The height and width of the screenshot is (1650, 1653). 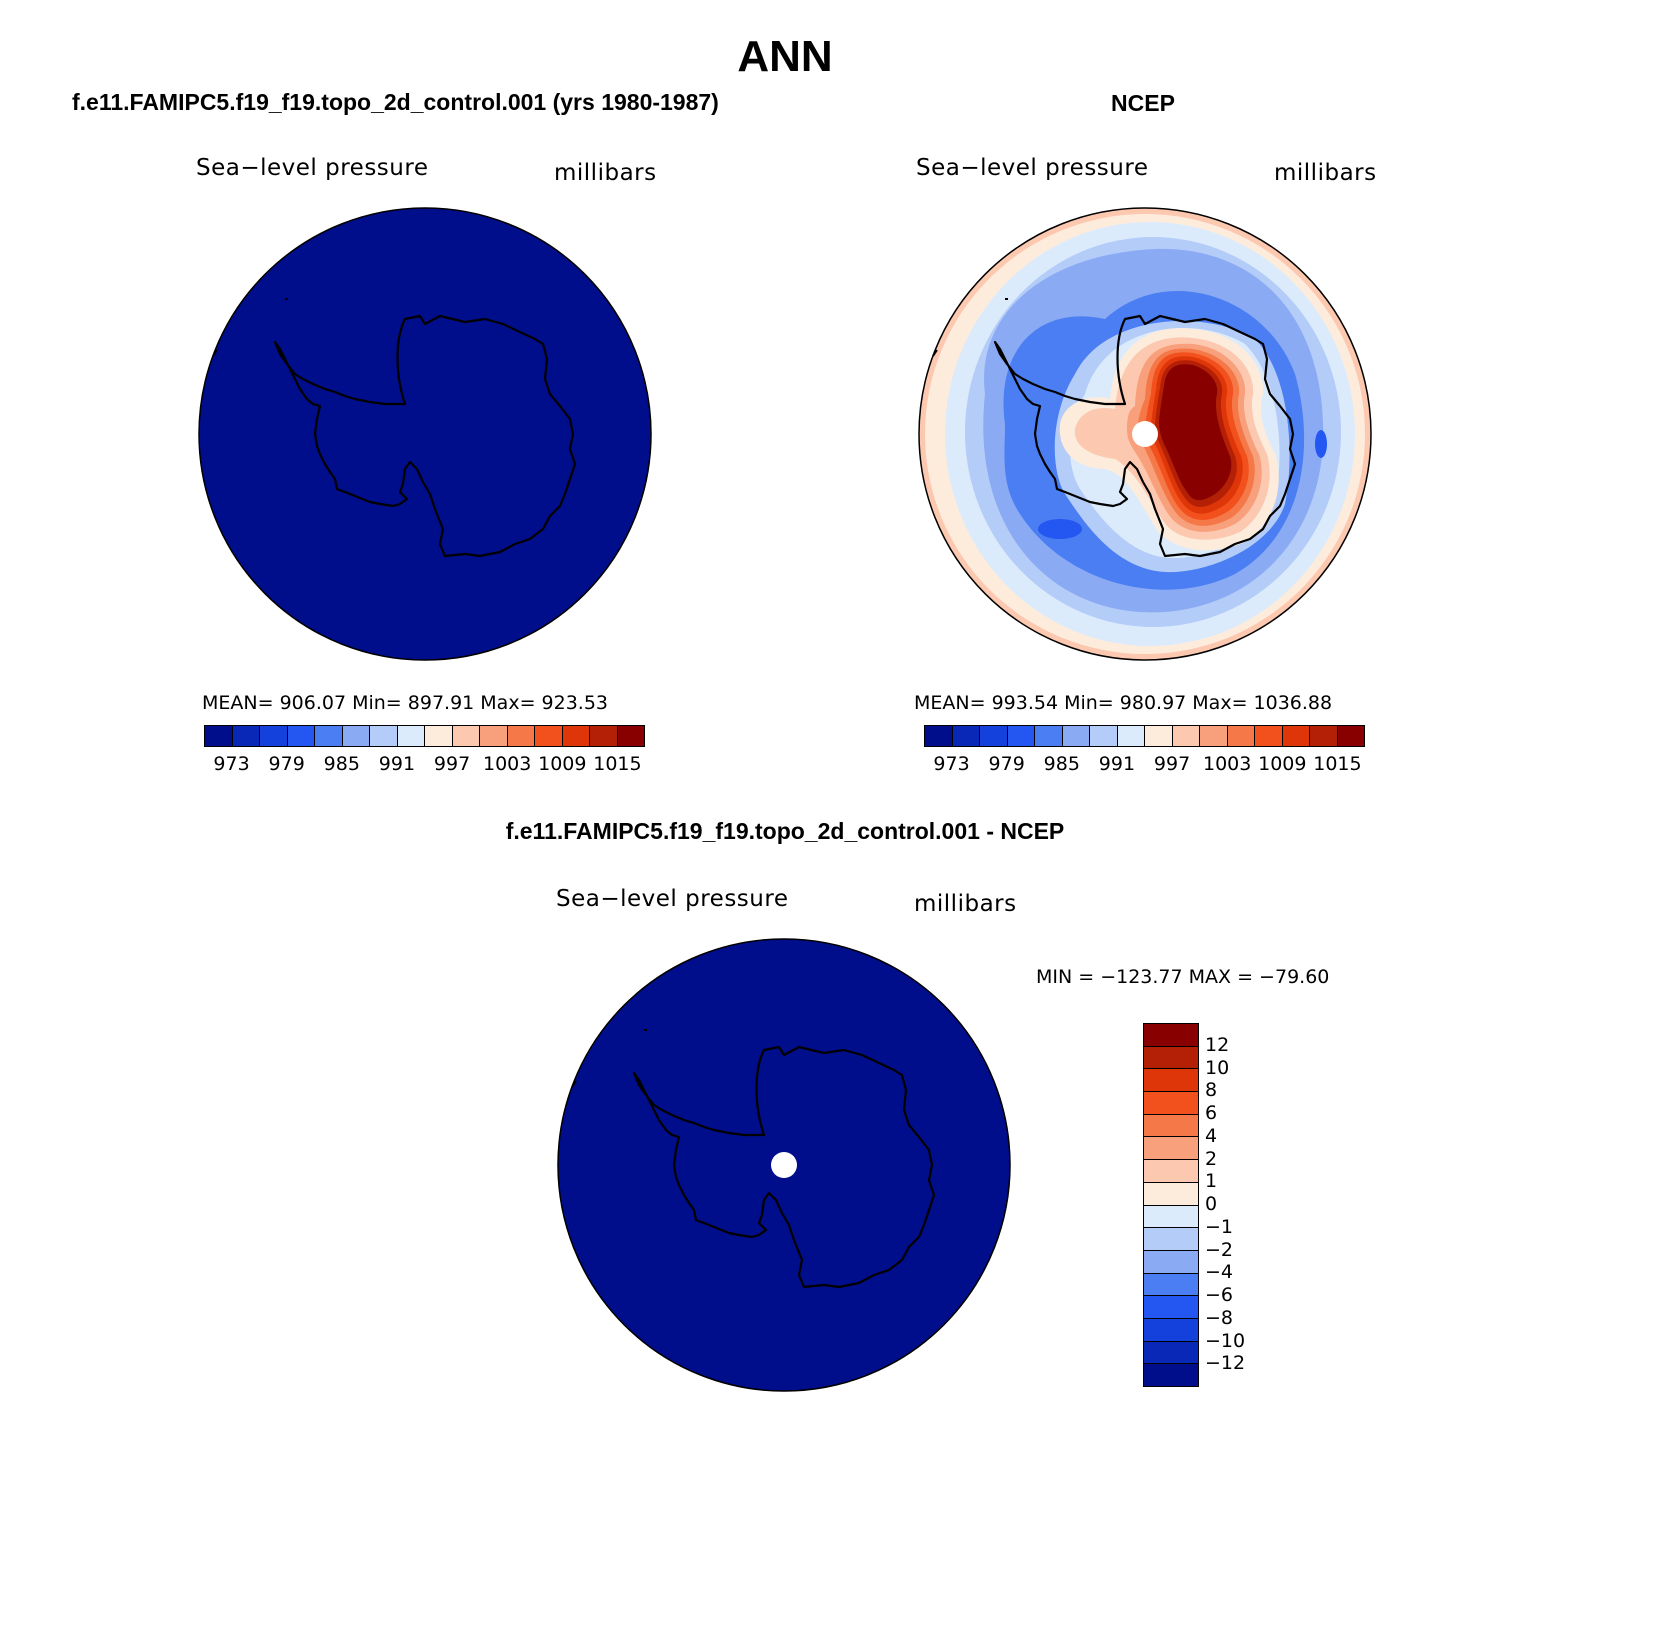 I want to click on model-colorbar, so click(x=424, y=736).